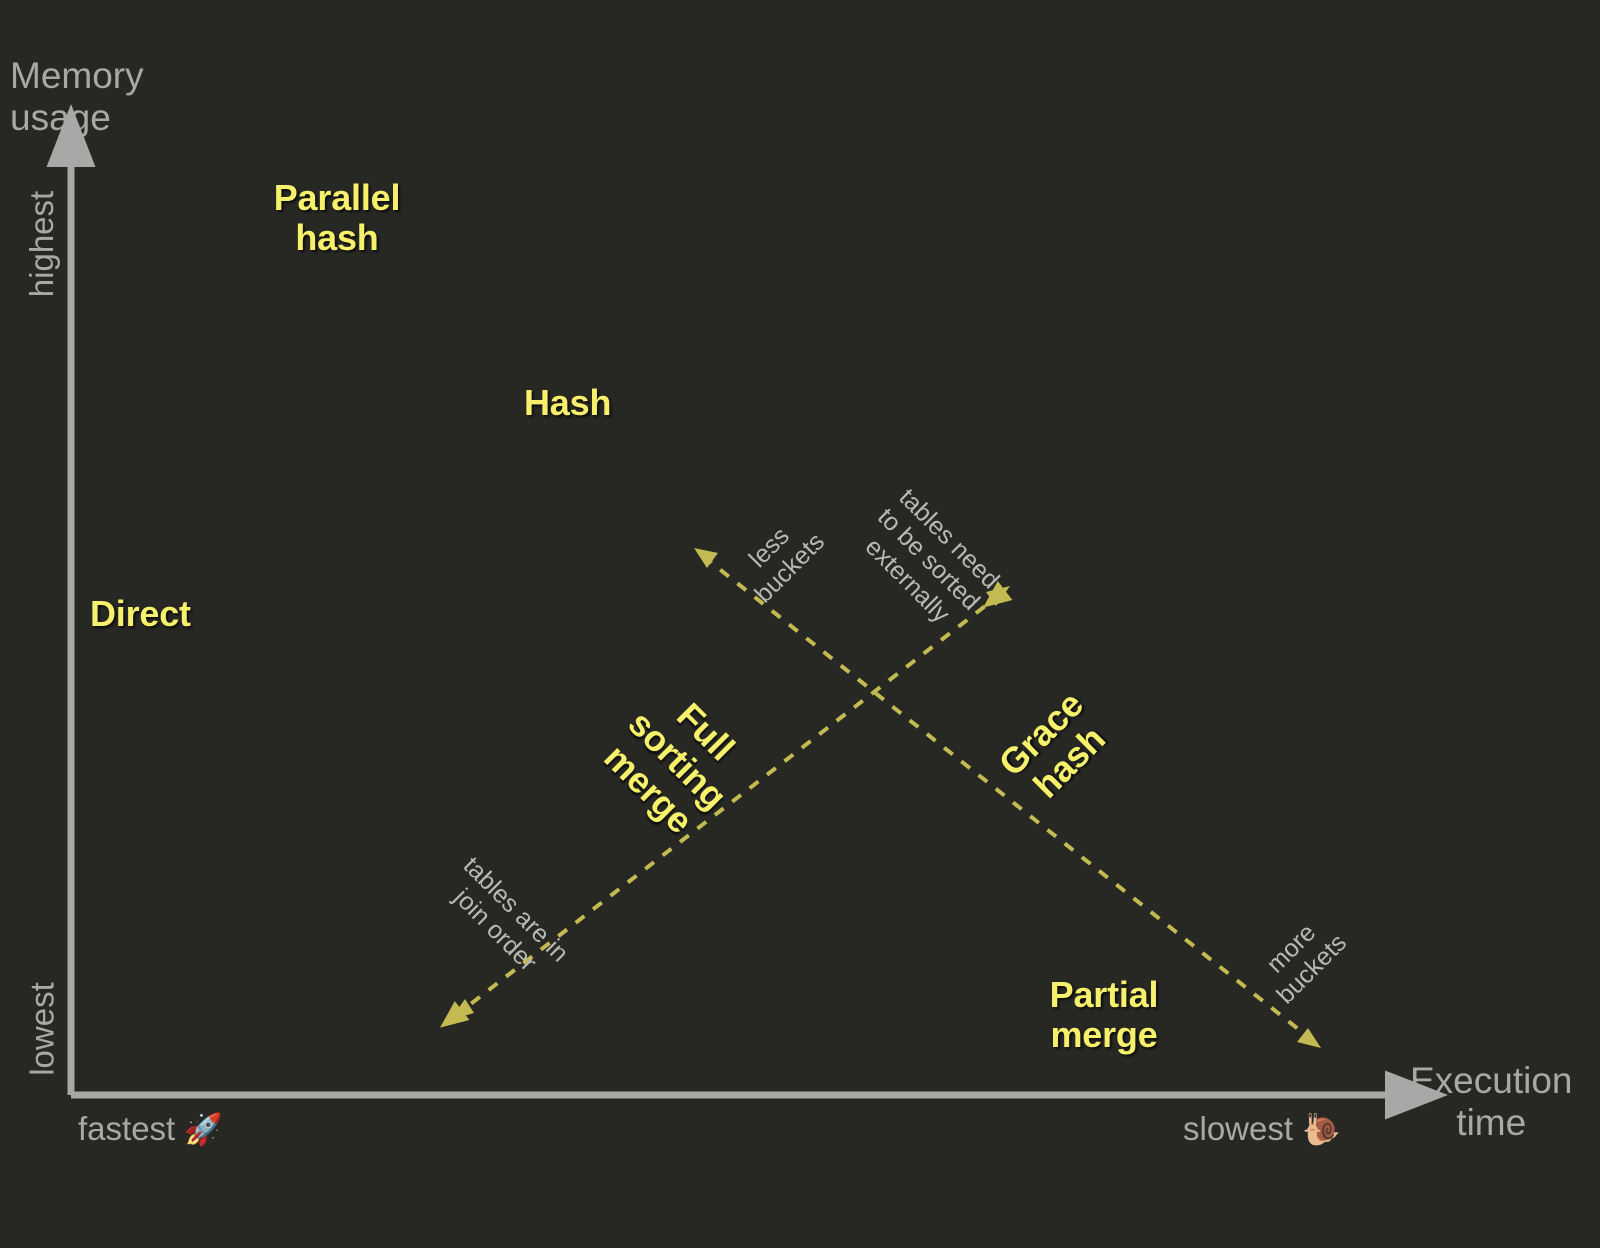  Describe the element at coordinates (42, 1029) in the screenshot. I see `y-axis-lowest-label: lowest` at that location.